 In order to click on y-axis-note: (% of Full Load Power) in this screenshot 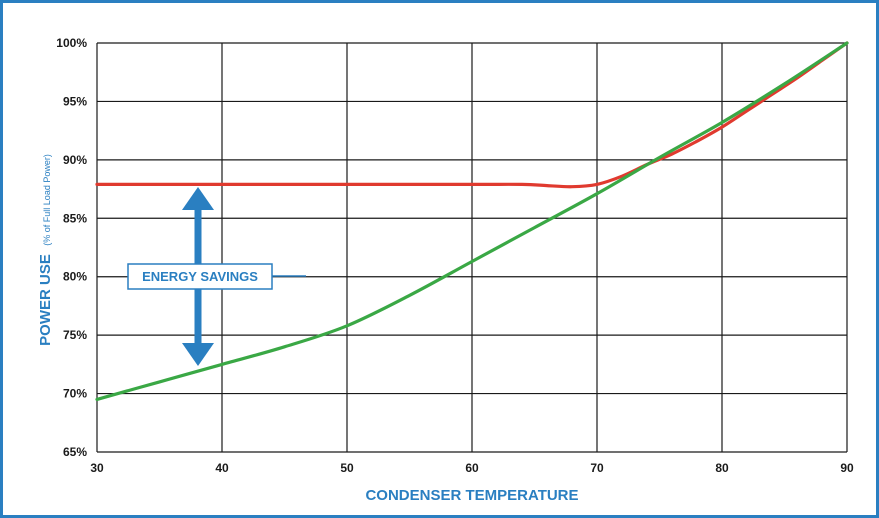, I will do `click(47, 200)`.